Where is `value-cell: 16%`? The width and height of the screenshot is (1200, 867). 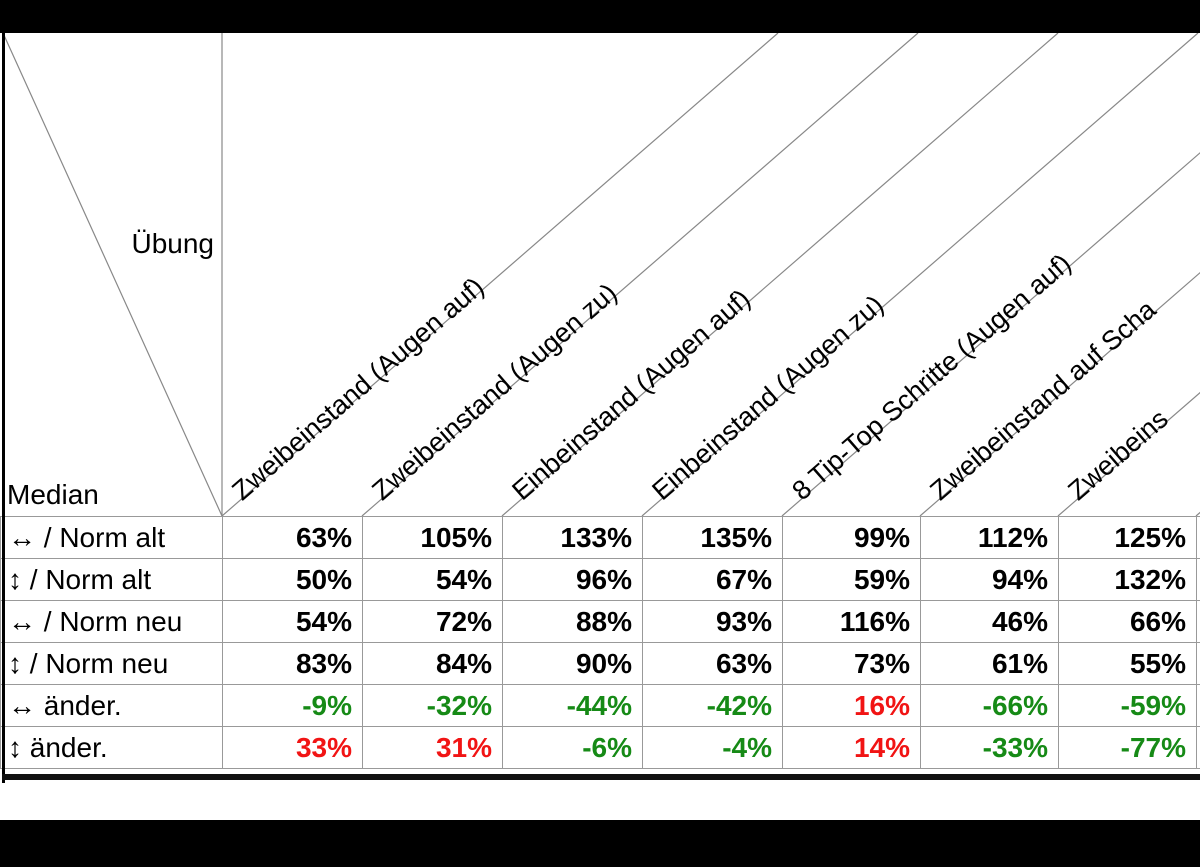
value-cell: 16% is located at coordinates (851, 705).